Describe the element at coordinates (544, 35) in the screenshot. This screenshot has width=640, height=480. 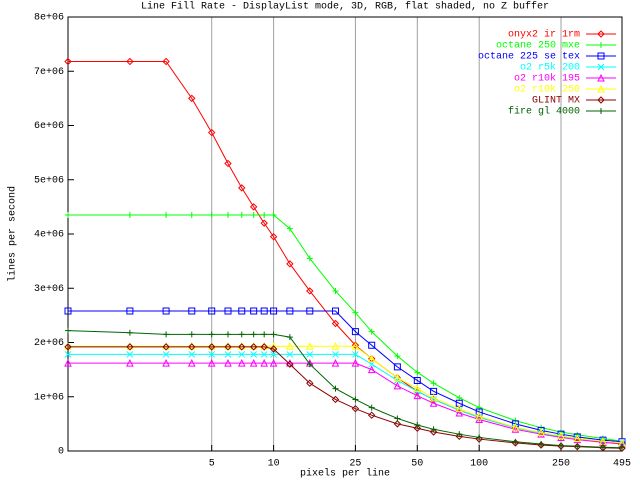
I see `legend-label: onyx2 ir 1rm` at that location.